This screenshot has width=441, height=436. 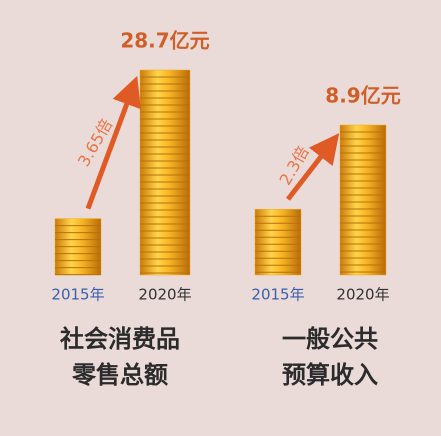 I want to click on value-label: 8.9亿元, so click(x=362, y=96).